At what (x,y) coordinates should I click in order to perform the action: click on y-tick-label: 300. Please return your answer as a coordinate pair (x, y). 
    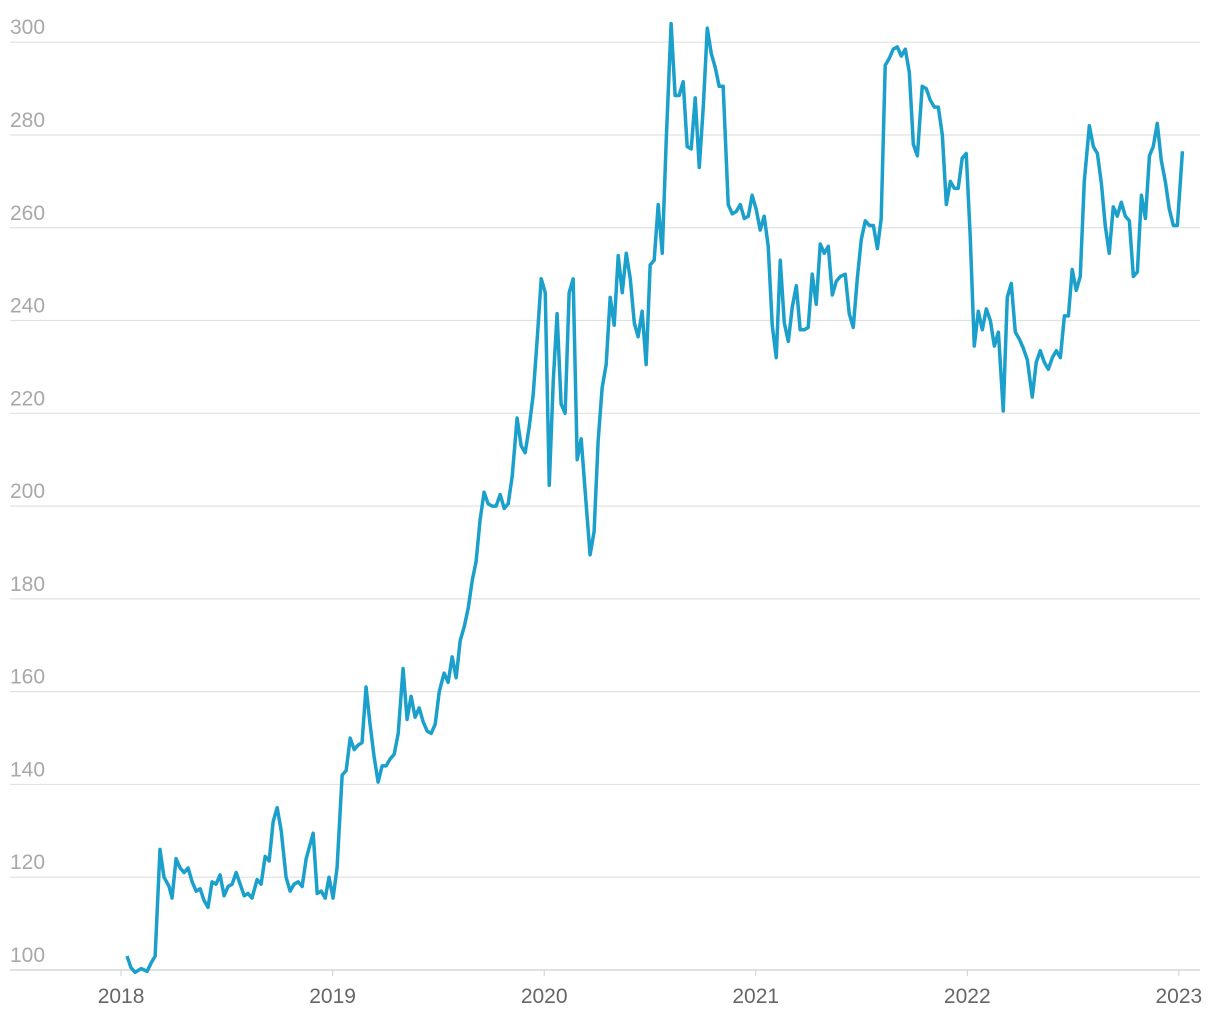
    Looking at the image, I should click on (27, 27).